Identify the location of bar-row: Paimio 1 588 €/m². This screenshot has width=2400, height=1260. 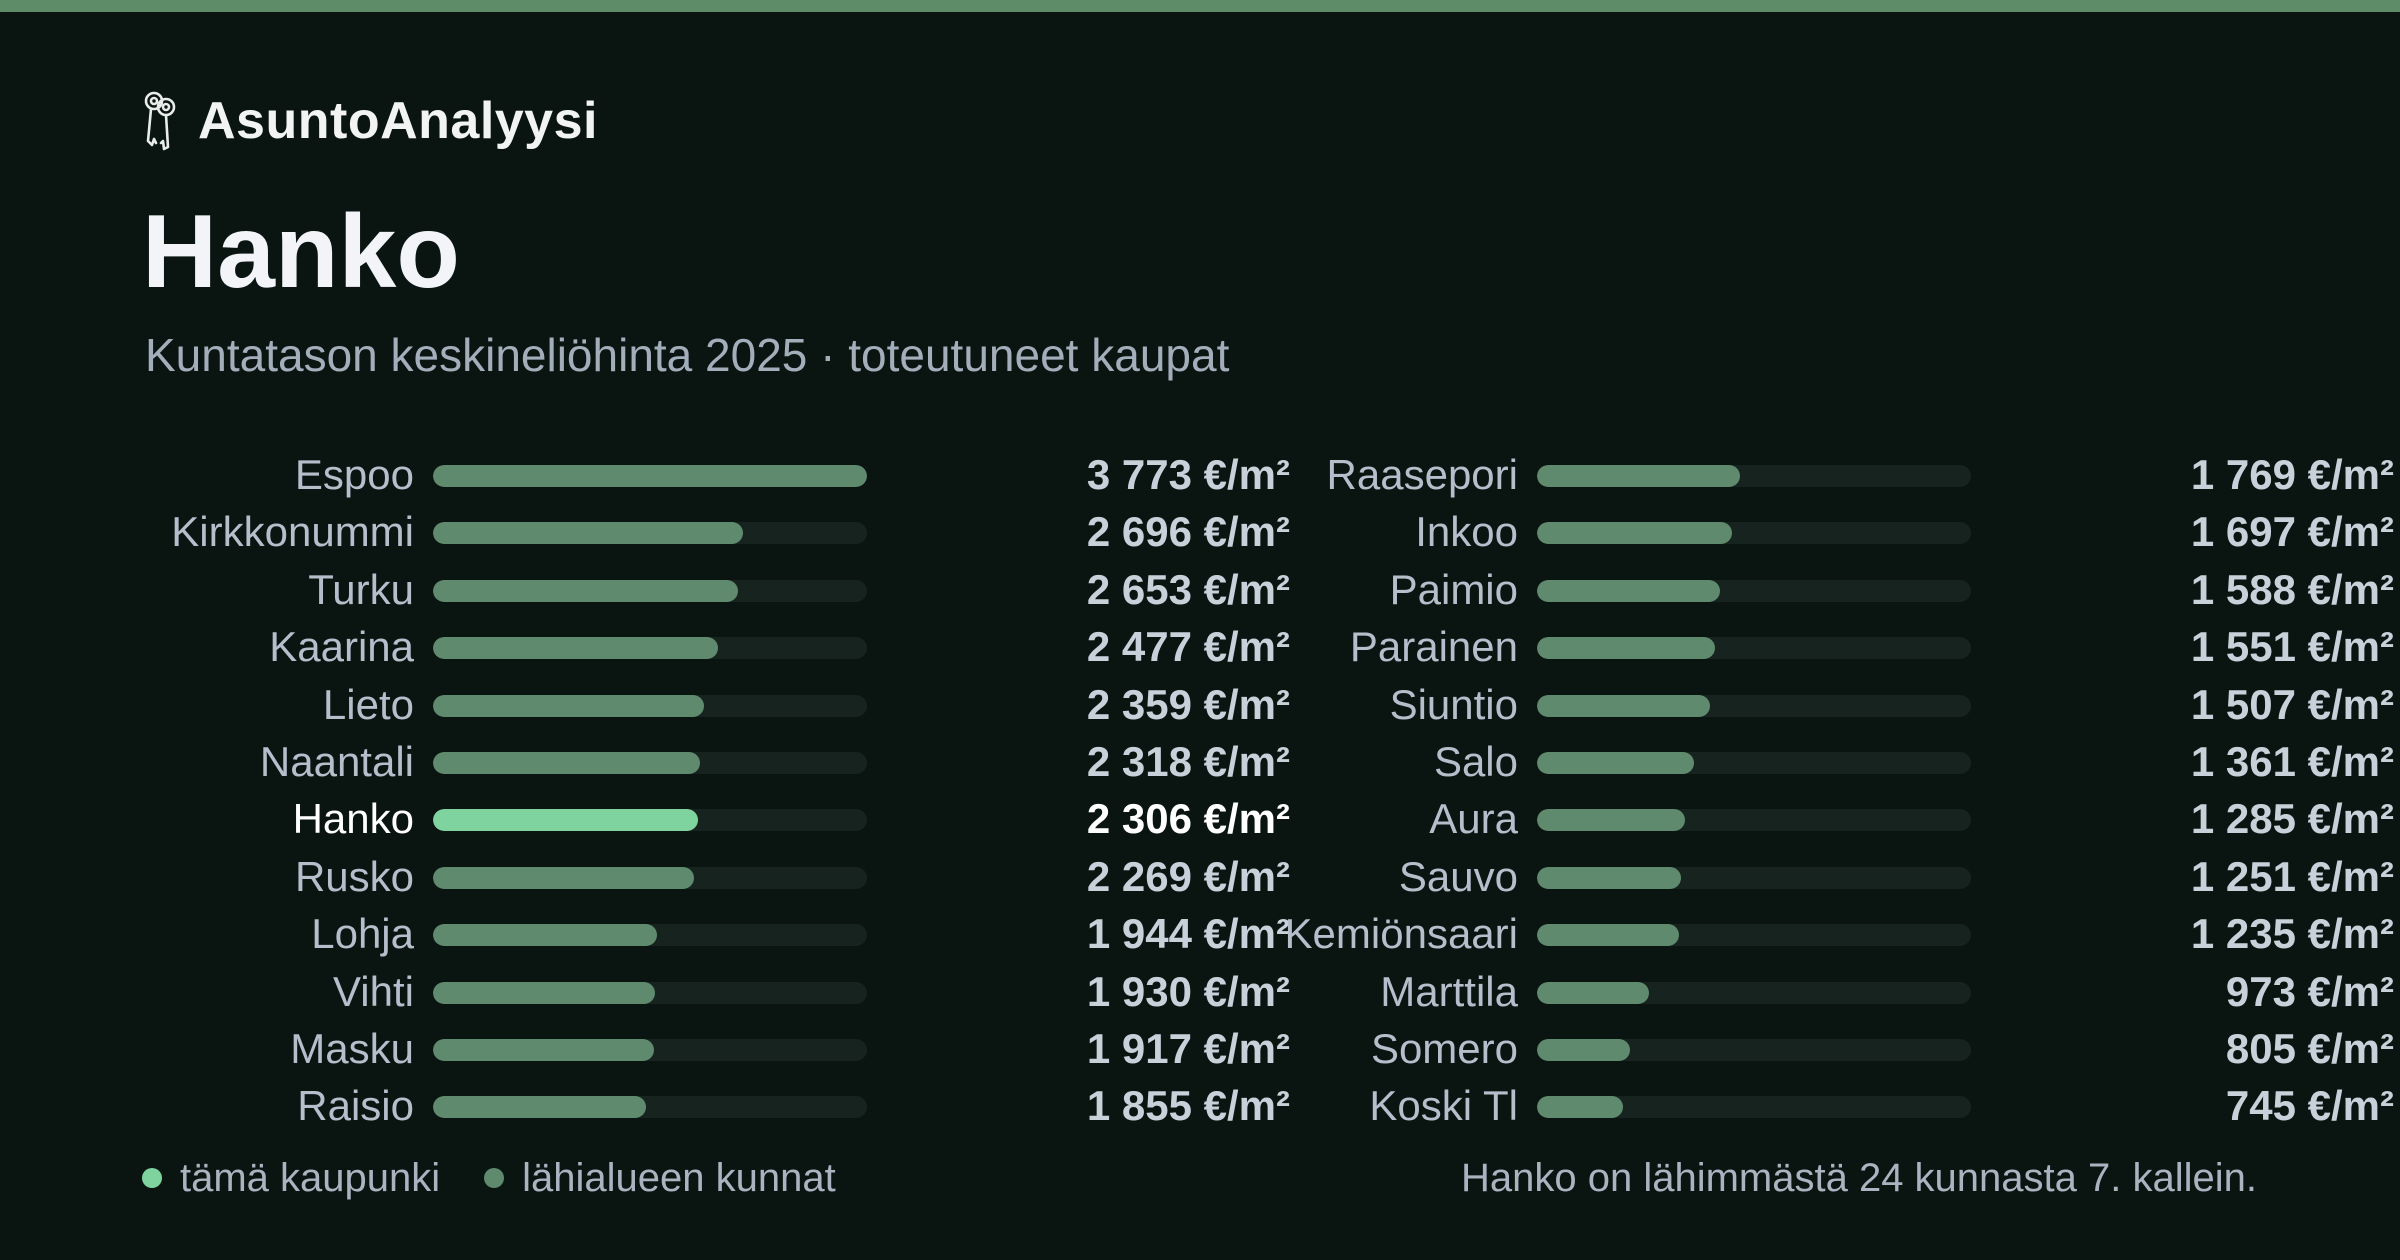
(1819, 590).